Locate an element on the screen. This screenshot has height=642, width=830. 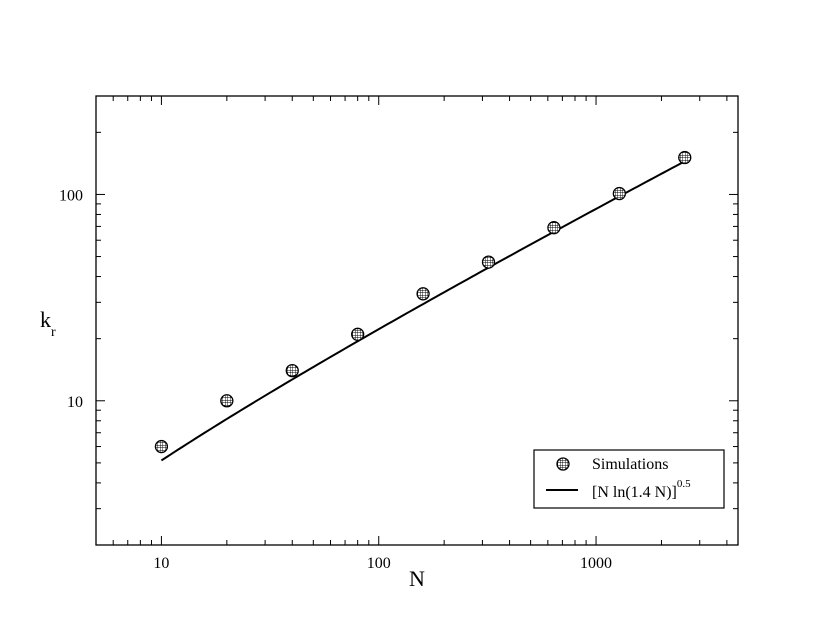
y-tick-label: 10 is located at coordinates (75, 402).